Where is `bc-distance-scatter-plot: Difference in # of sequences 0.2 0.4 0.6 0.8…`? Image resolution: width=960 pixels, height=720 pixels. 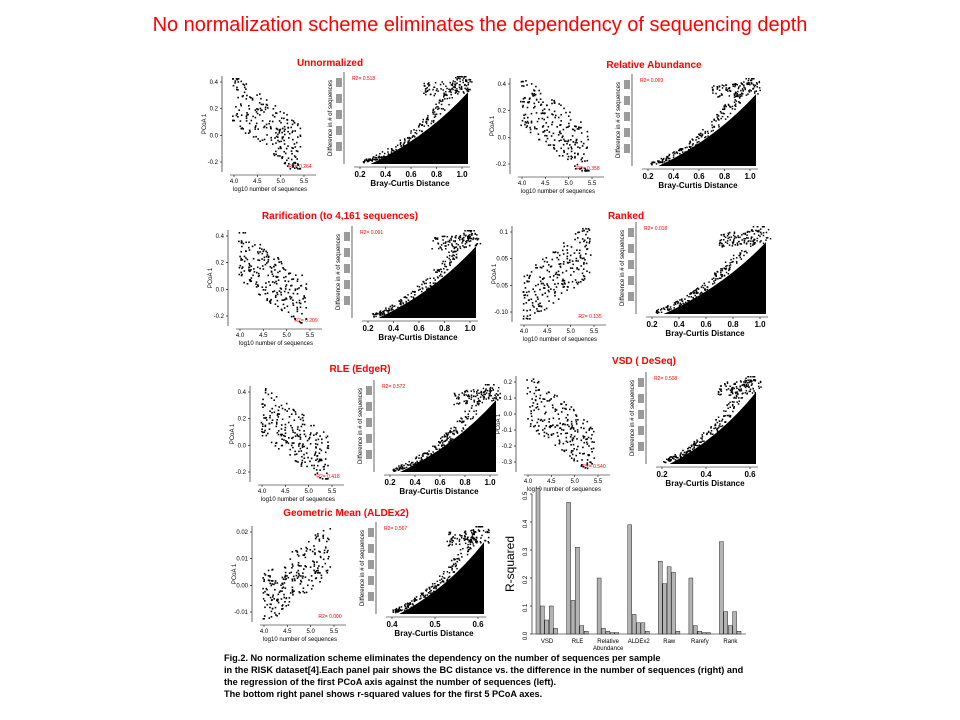
bc-distance-scatter-plot: Difference in # of sequences 0.2 0.4 0.6 0.8… is located at coordinates (432, 437).